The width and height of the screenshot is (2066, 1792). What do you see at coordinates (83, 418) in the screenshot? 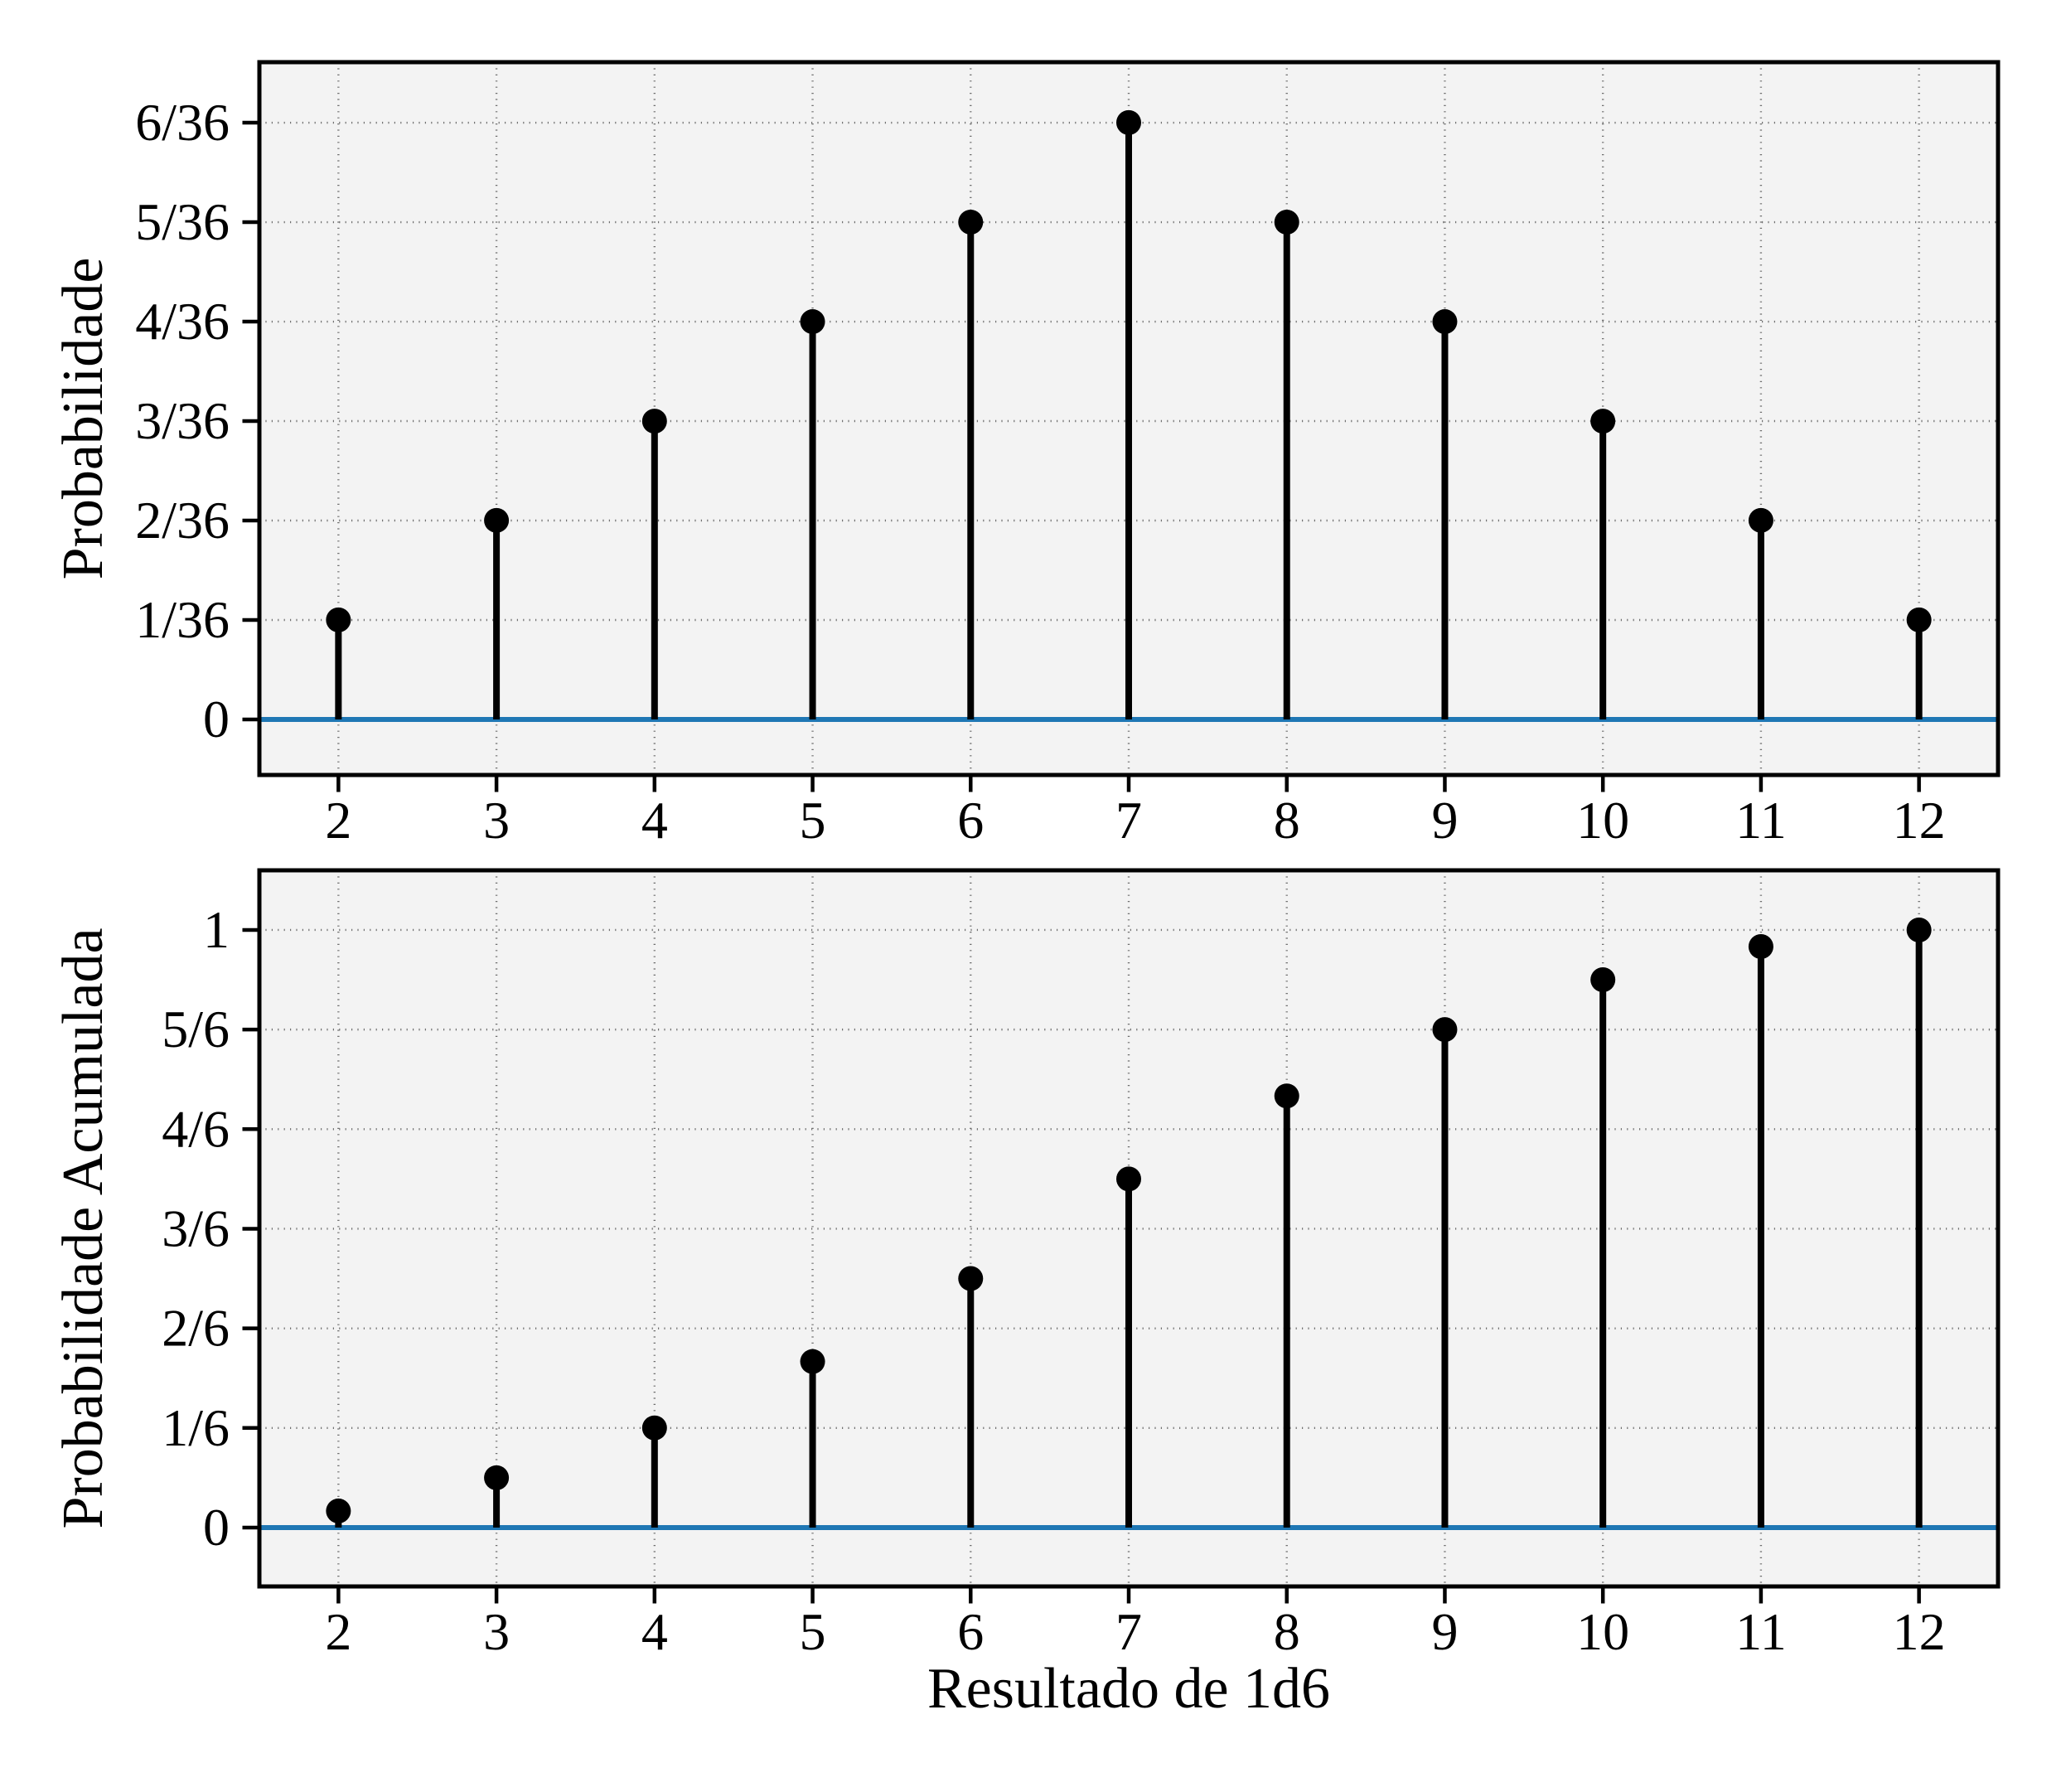
I see `top-chart-y-axis-label: Probabilidade` at bounding box center [83, 418].